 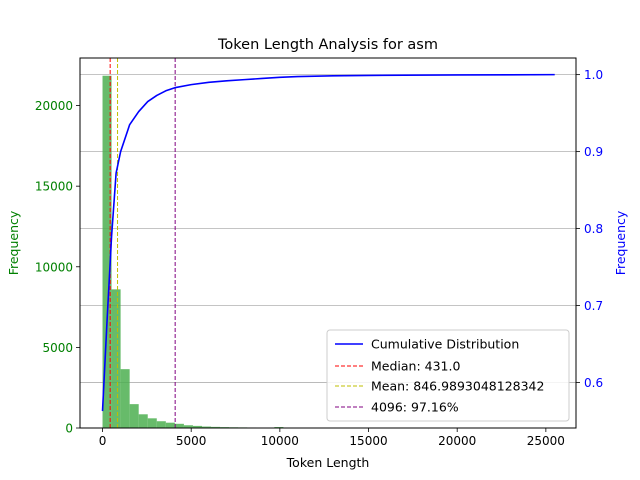 What do you see at coordinates (327, 45) in the screenshot?
I see `chart-title: Token Length Analysis for asm` at bounding box center [327, 45].